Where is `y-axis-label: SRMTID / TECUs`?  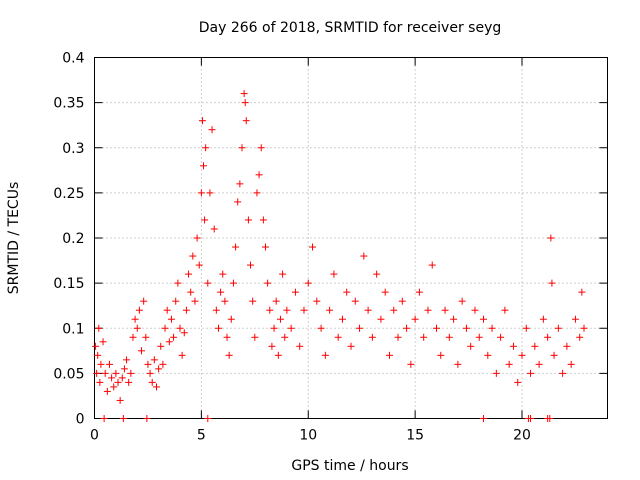
y-axis-label: SRMTID / TECUs is located at coordinates (14, 238).